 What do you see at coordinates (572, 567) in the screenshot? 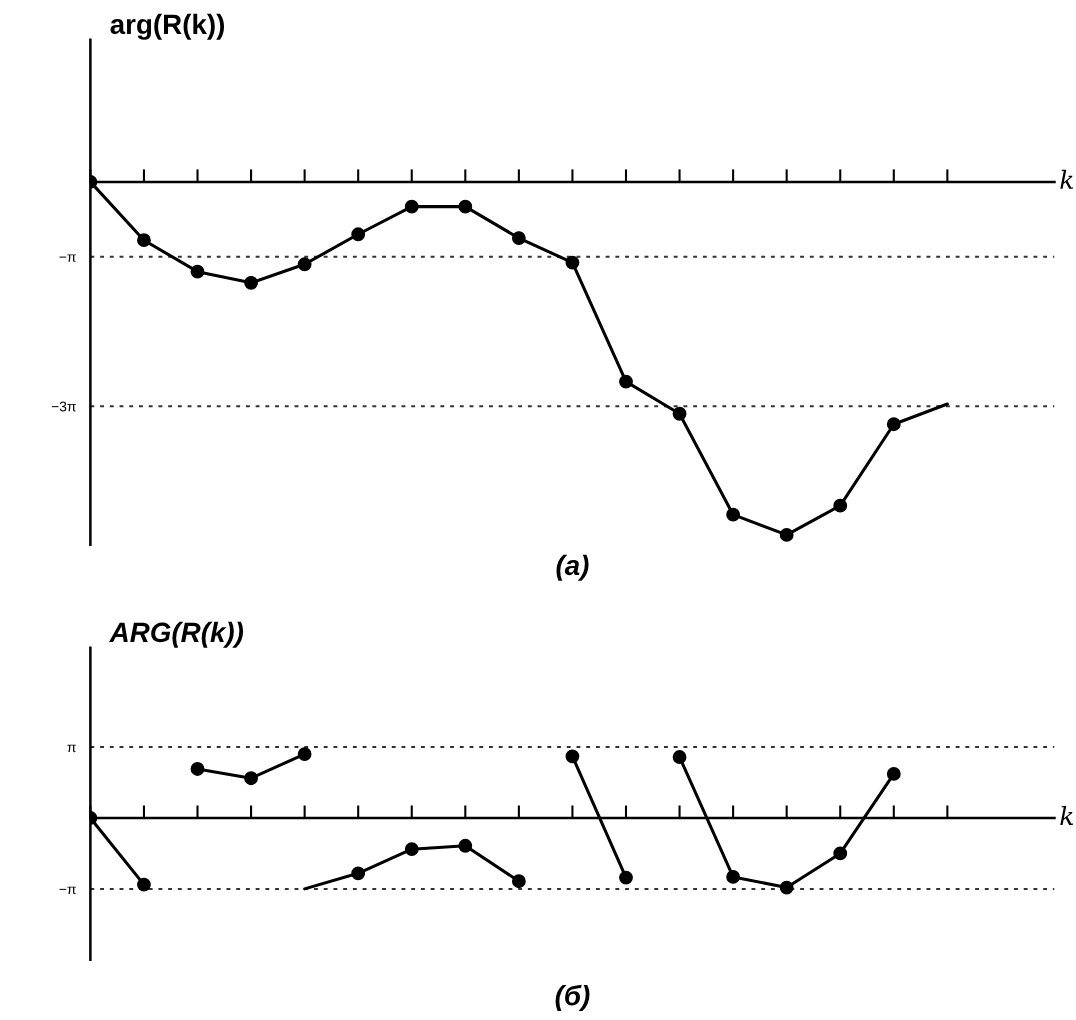
I see `text: (а)` at bounding box center [572, 567].